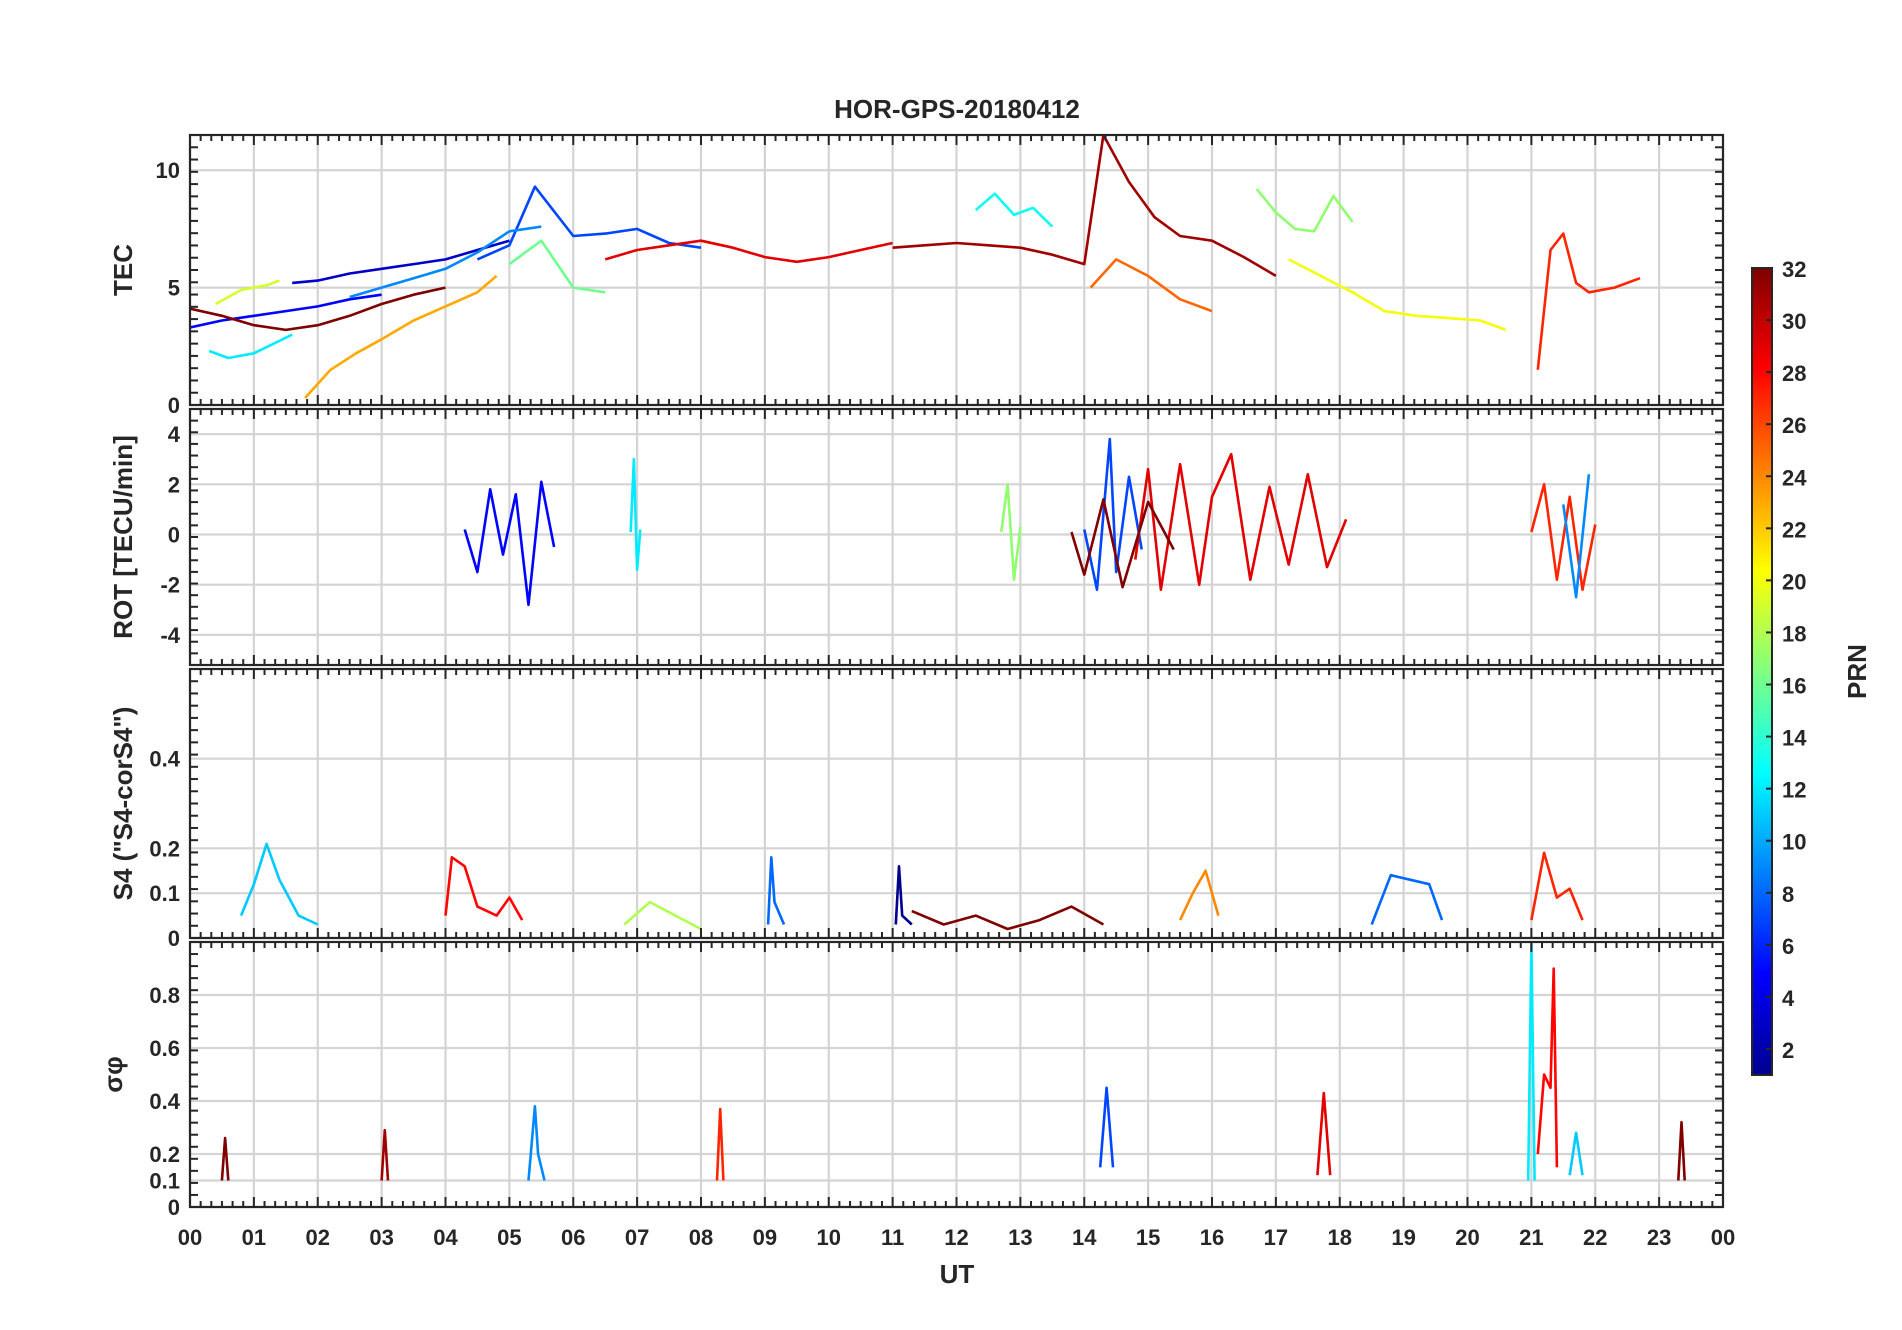 This screenshot has height=1330, width=1902. Describe the element at coordinates (1794, 425) in the screenshot. I see `colorbar-tick-label: 26` at that location.